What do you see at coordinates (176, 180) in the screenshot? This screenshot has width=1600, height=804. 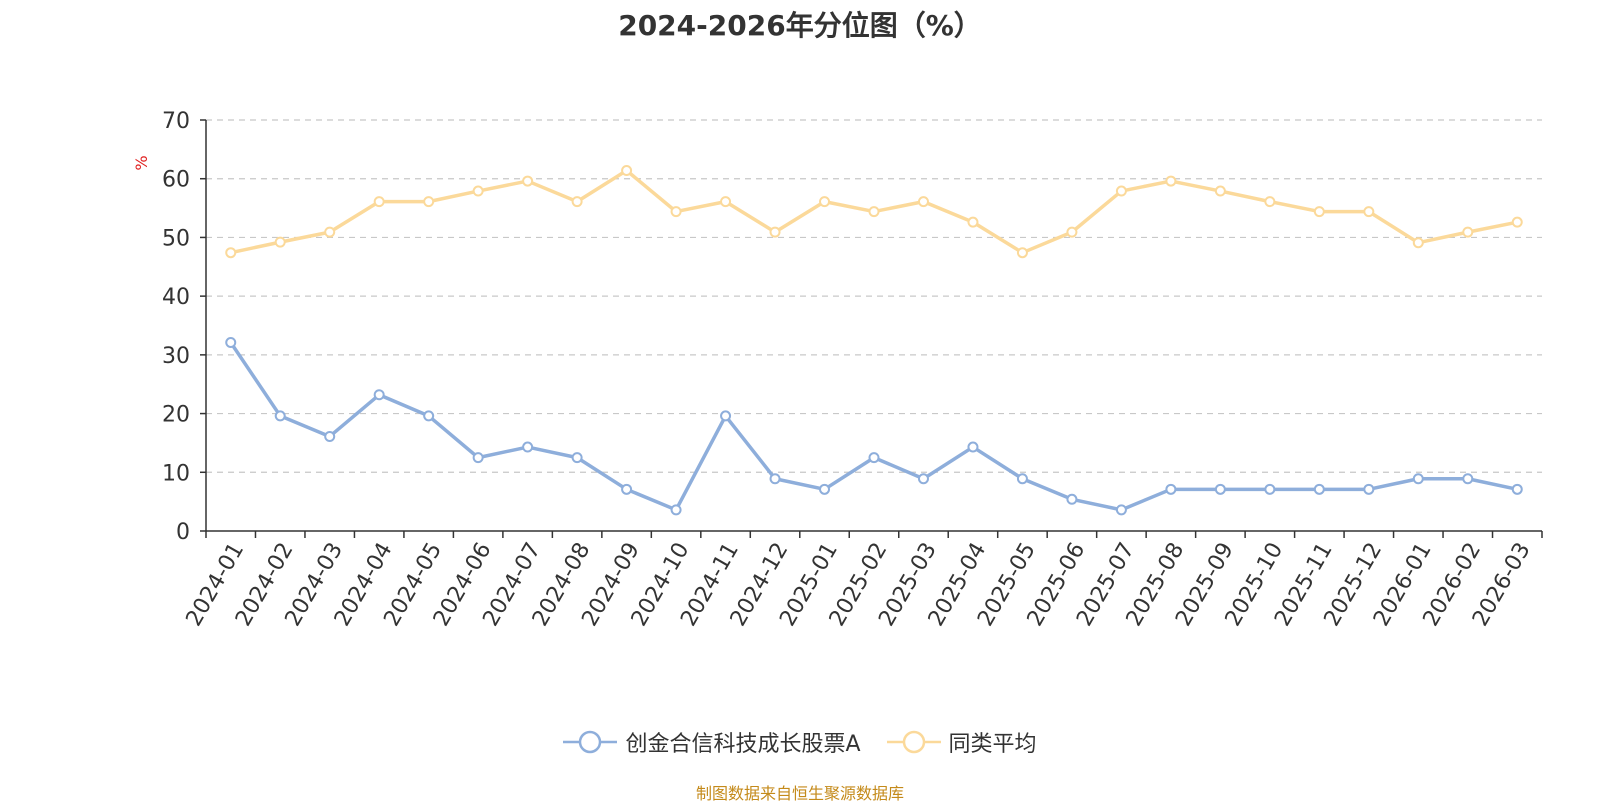 I see `y-tick-label: 60` at bounding box center [176, 180].